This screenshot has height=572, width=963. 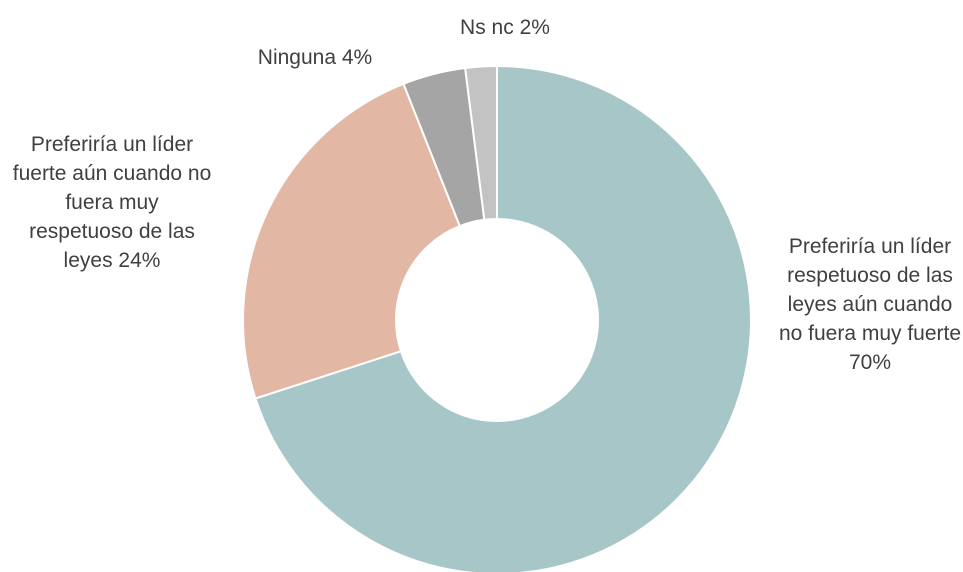 I want to click on value-label: 2%, so click(x=534, y=27).